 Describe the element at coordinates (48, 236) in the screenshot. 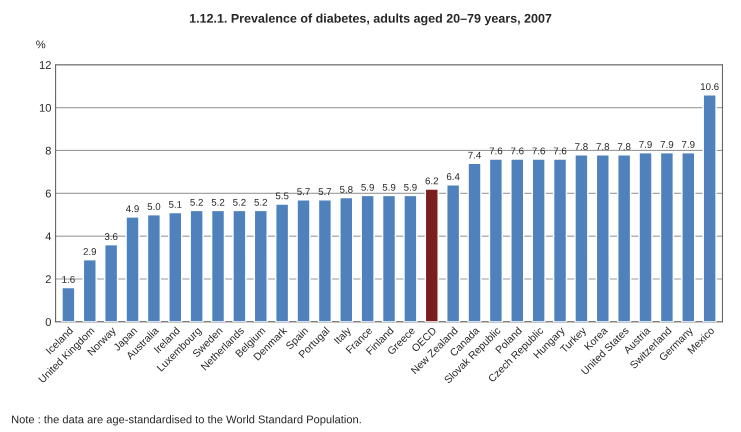

I see `y-tick-label: 4` at that location.